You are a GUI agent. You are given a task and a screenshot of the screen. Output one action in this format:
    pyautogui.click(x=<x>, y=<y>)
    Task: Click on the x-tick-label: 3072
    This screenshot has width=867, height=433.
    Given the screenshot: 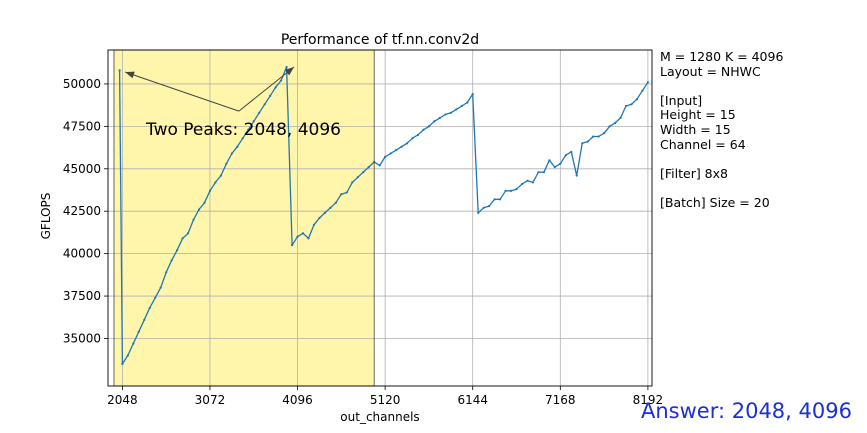 What is the action you would take?
    pyautogui.click(x=210, y=400)
    